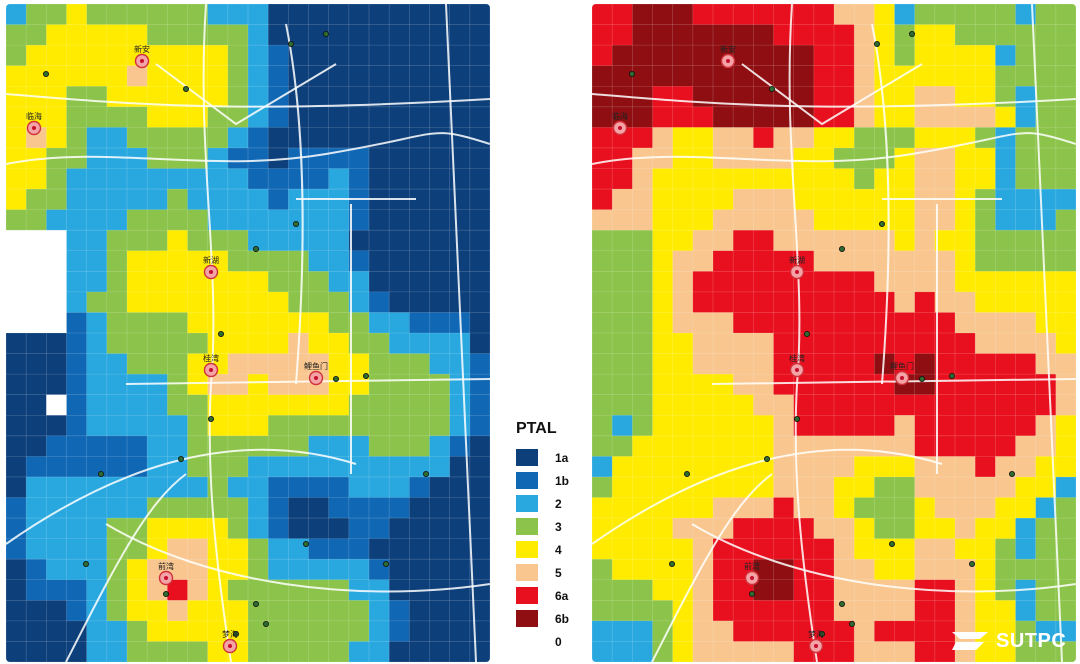 Image resolution: width=1080 pixels, height=664 pixels. Describe the element at coordinates (728, 49) in the screenshot. I see `station-label: 新安` at that location.